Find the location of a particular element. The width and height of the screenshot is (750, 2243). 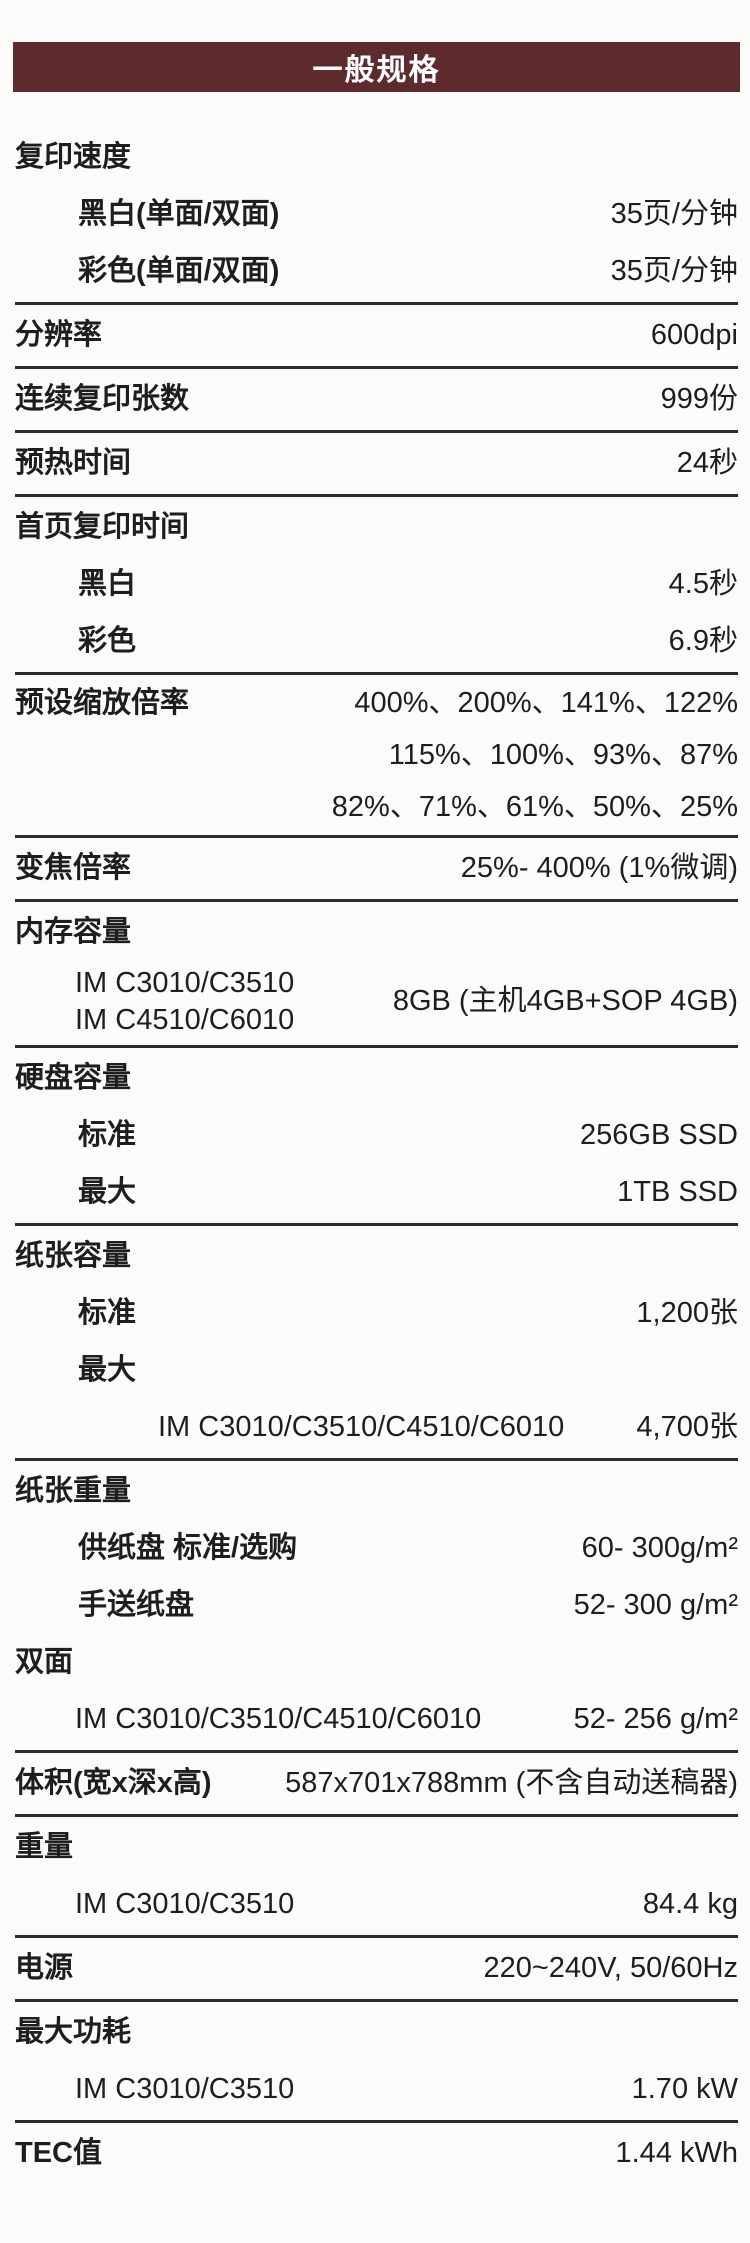

spec-row: 彩色 6.9秒 is located at coordinates (376, 641).